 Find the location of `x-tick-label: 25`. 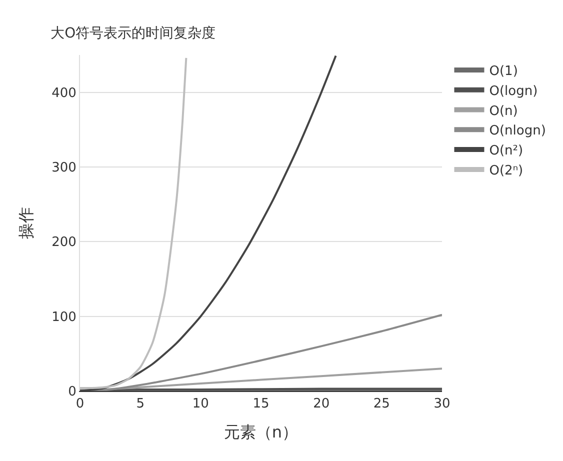

x-tick-label: 25 is located at coordinates (381, 404).